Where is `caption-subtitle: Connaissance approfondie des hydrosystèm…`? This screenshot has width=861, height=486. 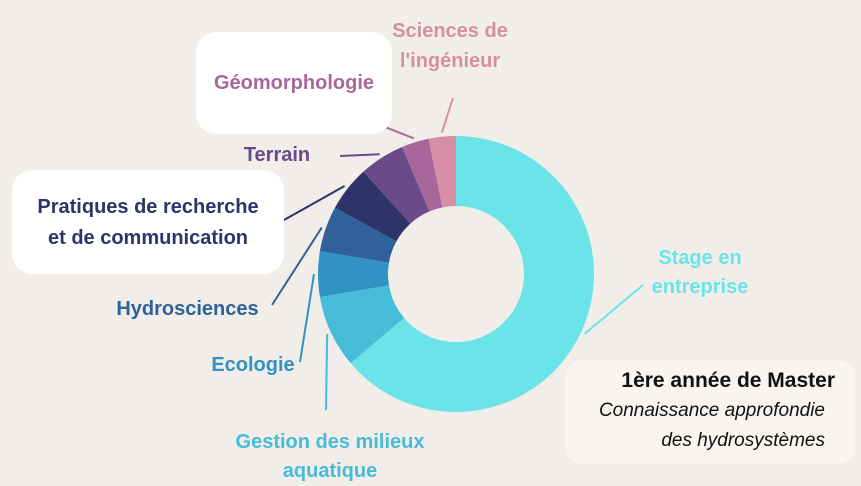 caption-subtitle: Connaissance approfondie des hydrosystèm… is located at coordinates (711, 425).